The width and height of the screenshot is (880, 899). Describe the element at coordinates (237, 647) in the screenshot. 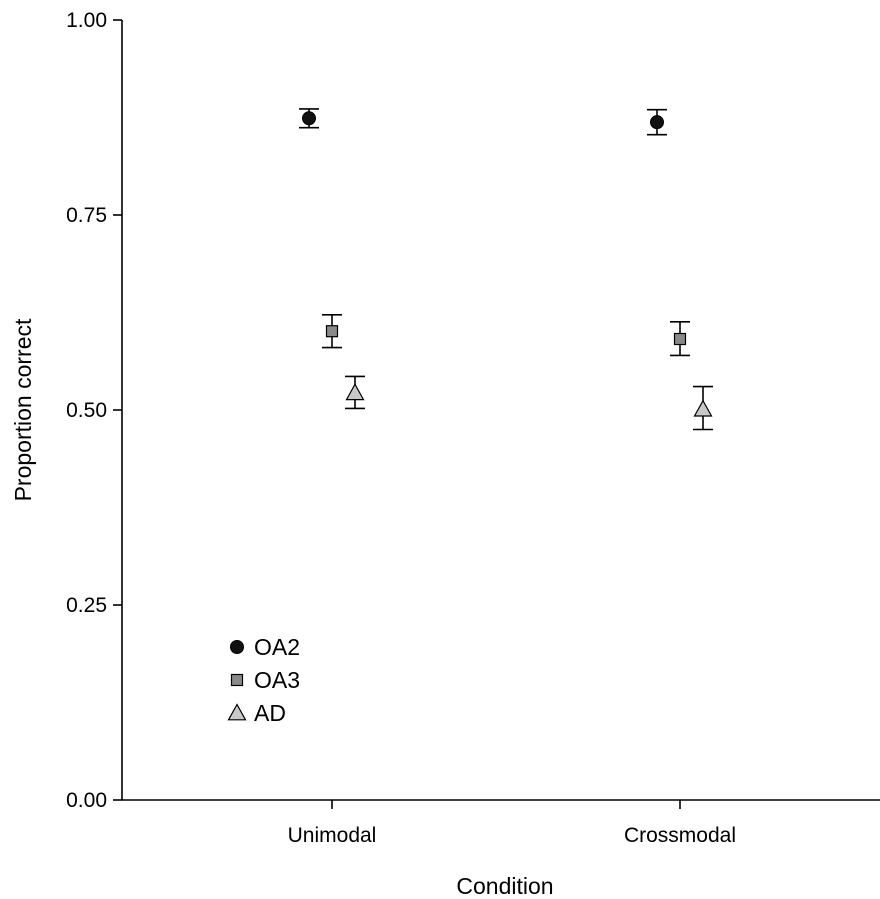

I see `legend-marker-oa2` at that location.